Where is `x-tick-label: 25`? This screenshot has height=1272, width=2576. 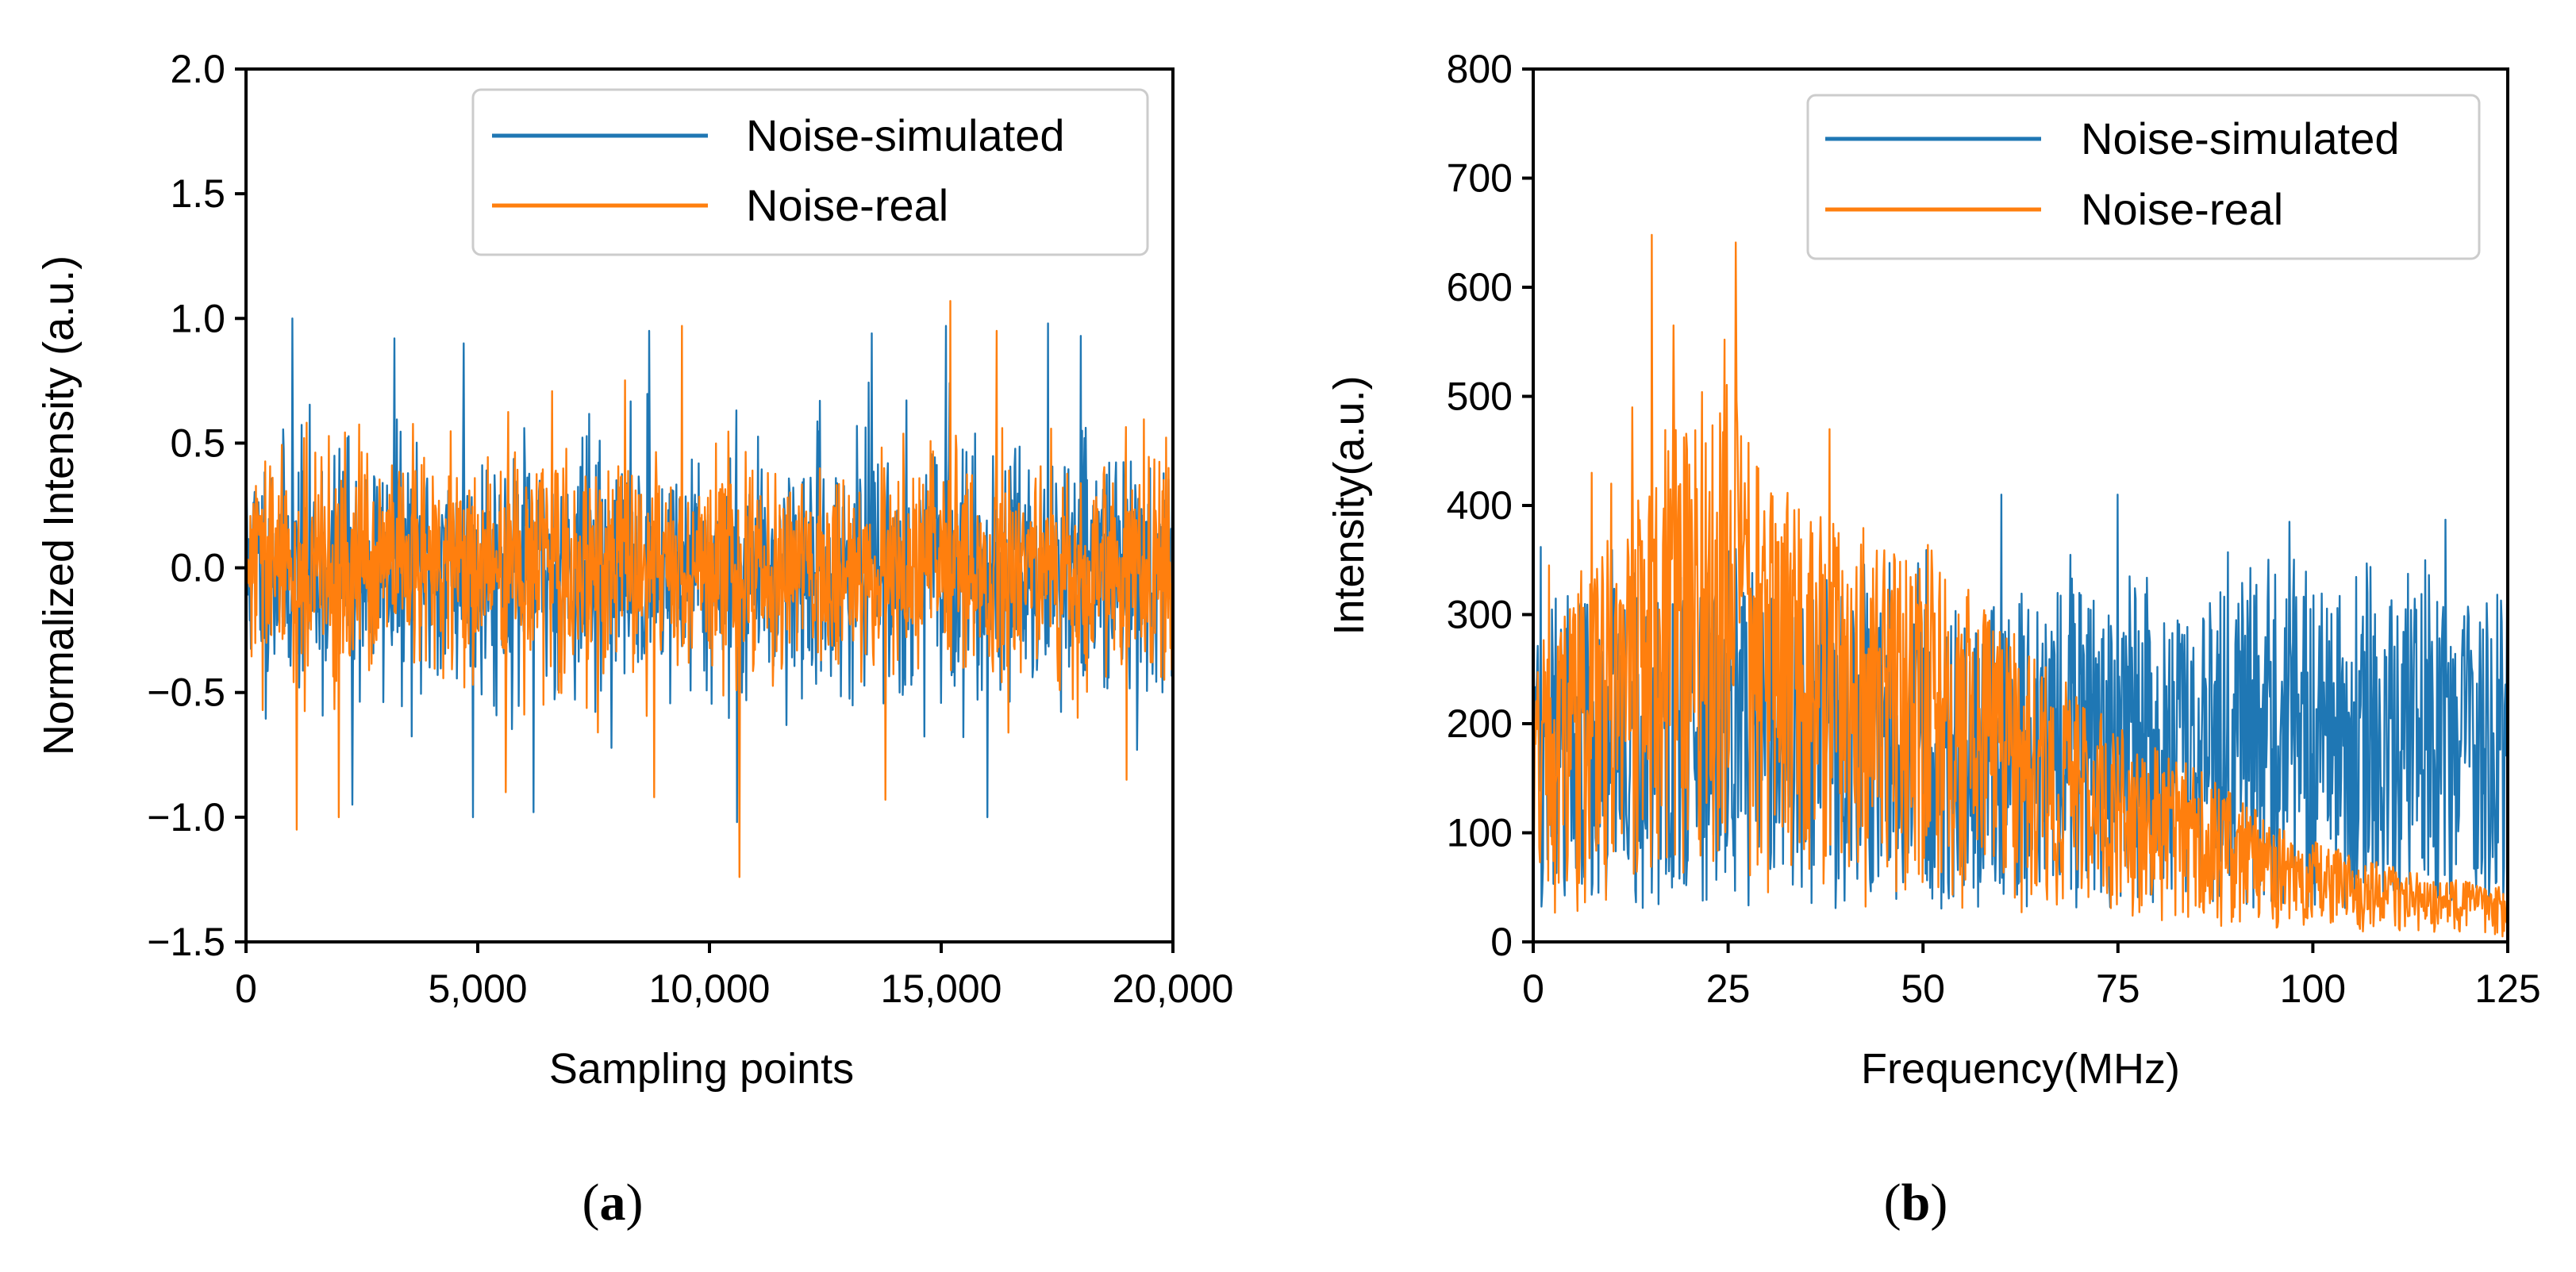
x-tick-label: 25 is located at coordinates (1728, 989).